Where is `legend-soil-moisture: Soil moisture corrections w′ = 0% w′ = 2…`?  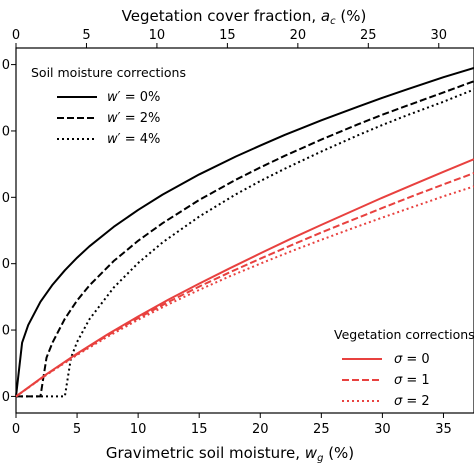 legend-soil-moisture: Soil moisture corrections w′ = 0% w′ = 2… is located at coordinates (108, 106).